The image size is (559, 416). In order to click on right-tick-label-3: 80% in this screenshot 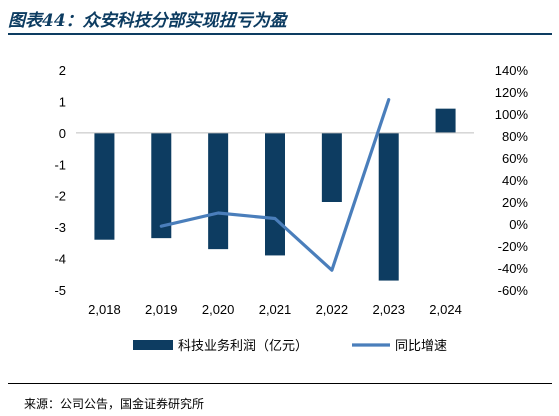, I will do `click(515, 136)`.